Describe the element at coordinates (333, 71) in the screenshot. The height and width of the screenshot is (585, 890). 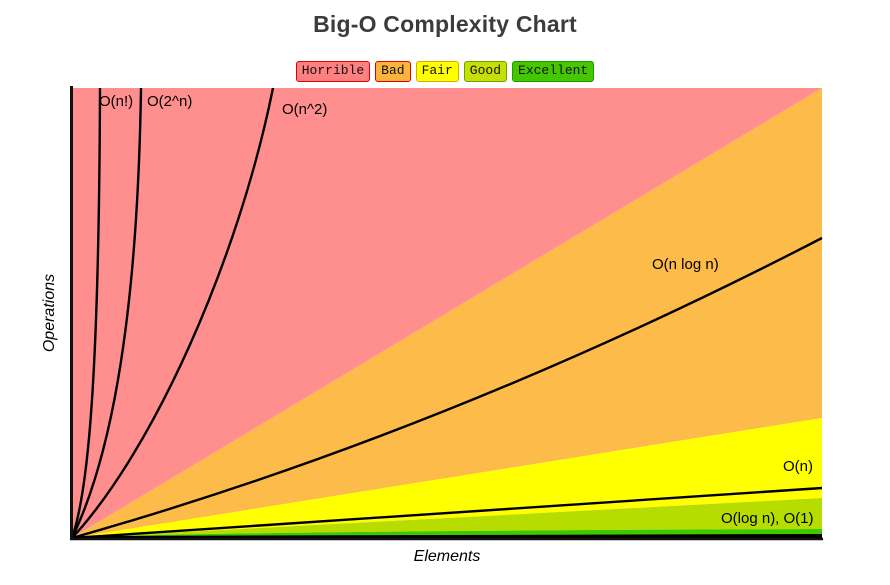
I see `legend-badge-horrible: Horrible` at that location.